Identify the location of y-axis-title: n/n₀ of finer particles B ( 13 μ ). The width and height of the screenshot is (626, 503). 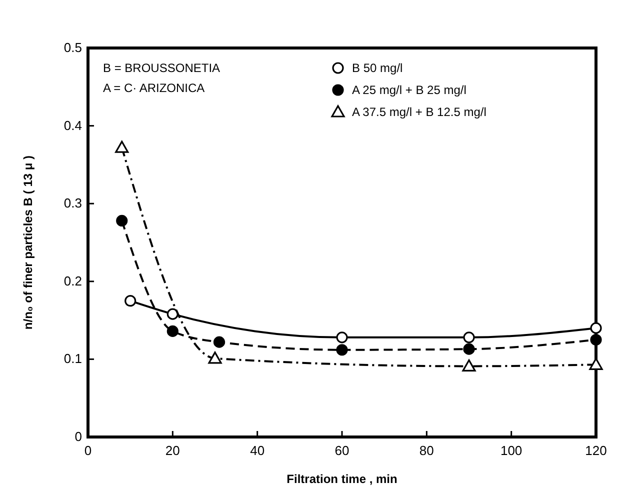
(28, 242).